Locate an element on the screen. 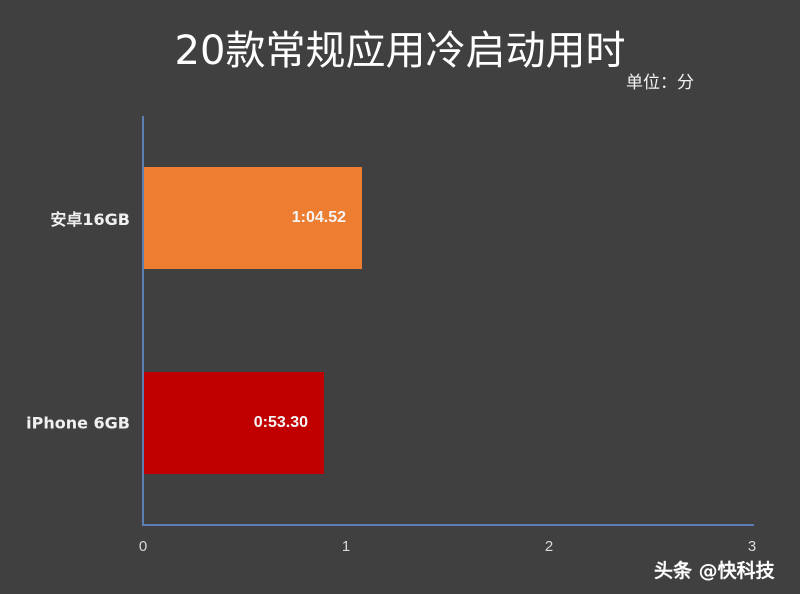 This screenshot has height=594, width=800. bar-iphone: 0:53.30 is located at coordinates (234, 423).